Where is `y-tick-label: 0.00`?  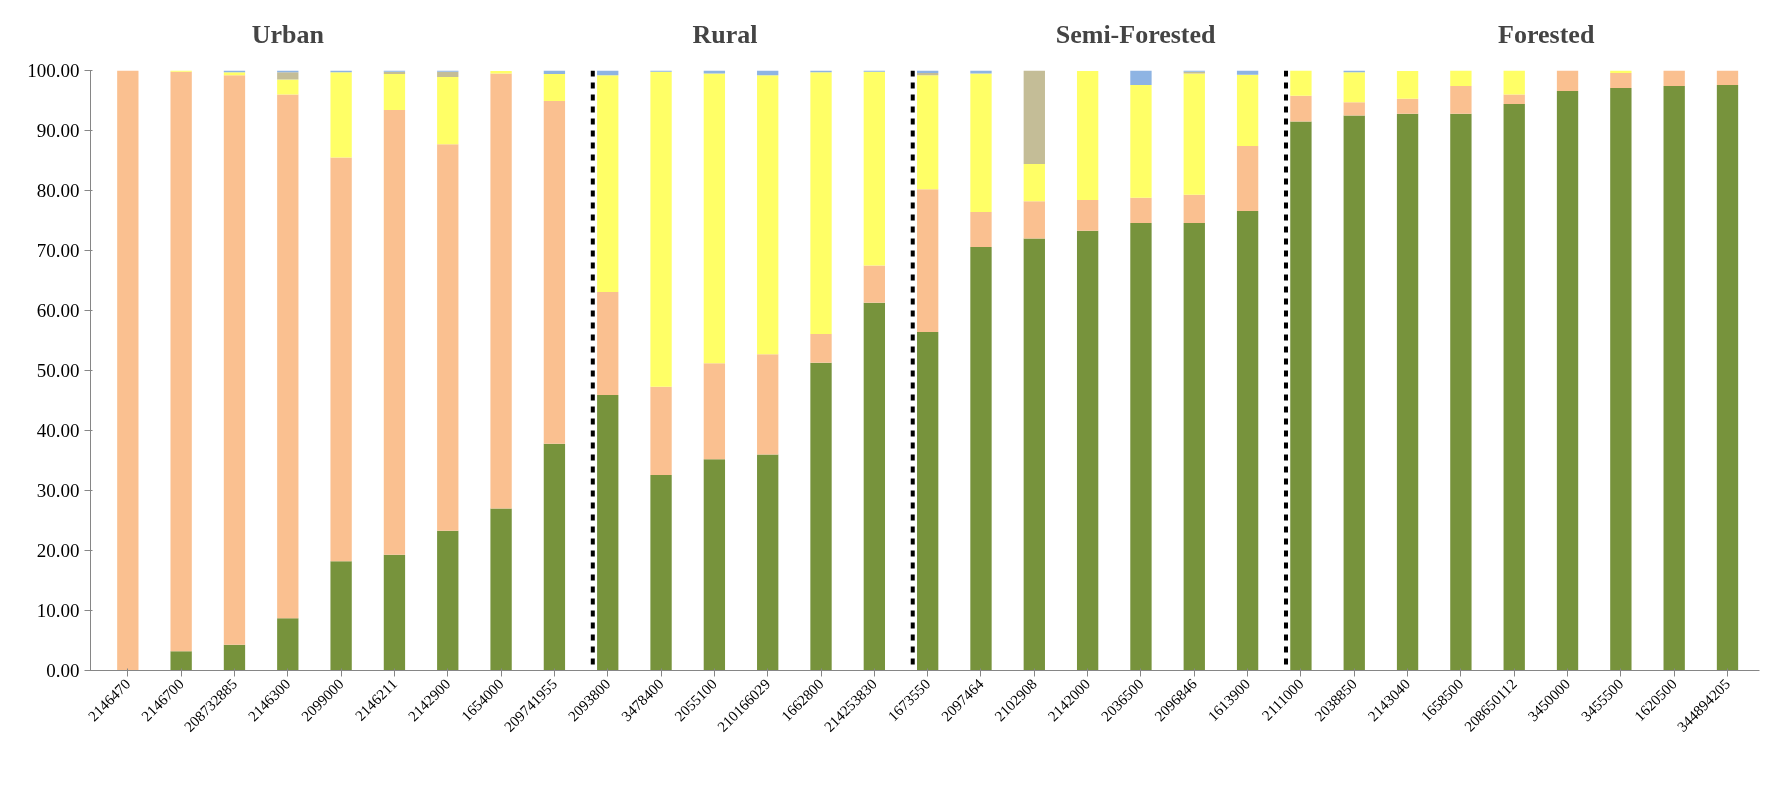 y-tick-label: 0.00 is located at coordinates (63, 670).